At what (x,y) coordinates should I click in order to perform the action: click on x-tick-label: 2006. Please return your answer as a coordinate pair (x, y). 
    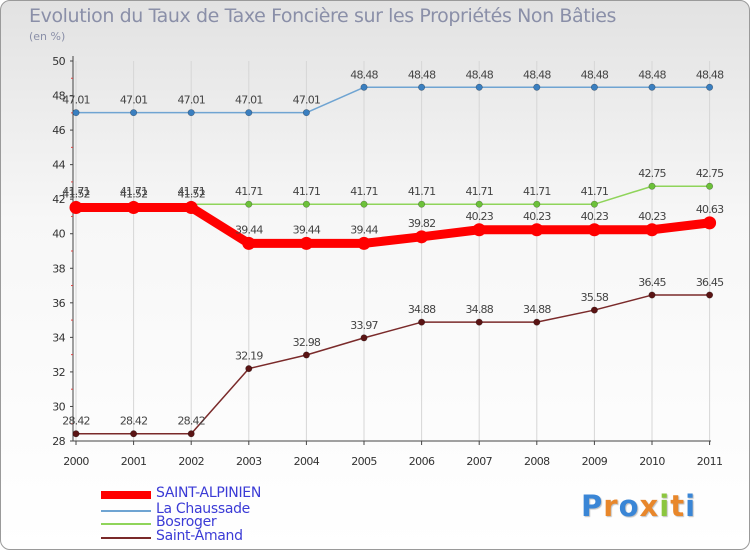
    Looking at the image, I should click on (422, 461).